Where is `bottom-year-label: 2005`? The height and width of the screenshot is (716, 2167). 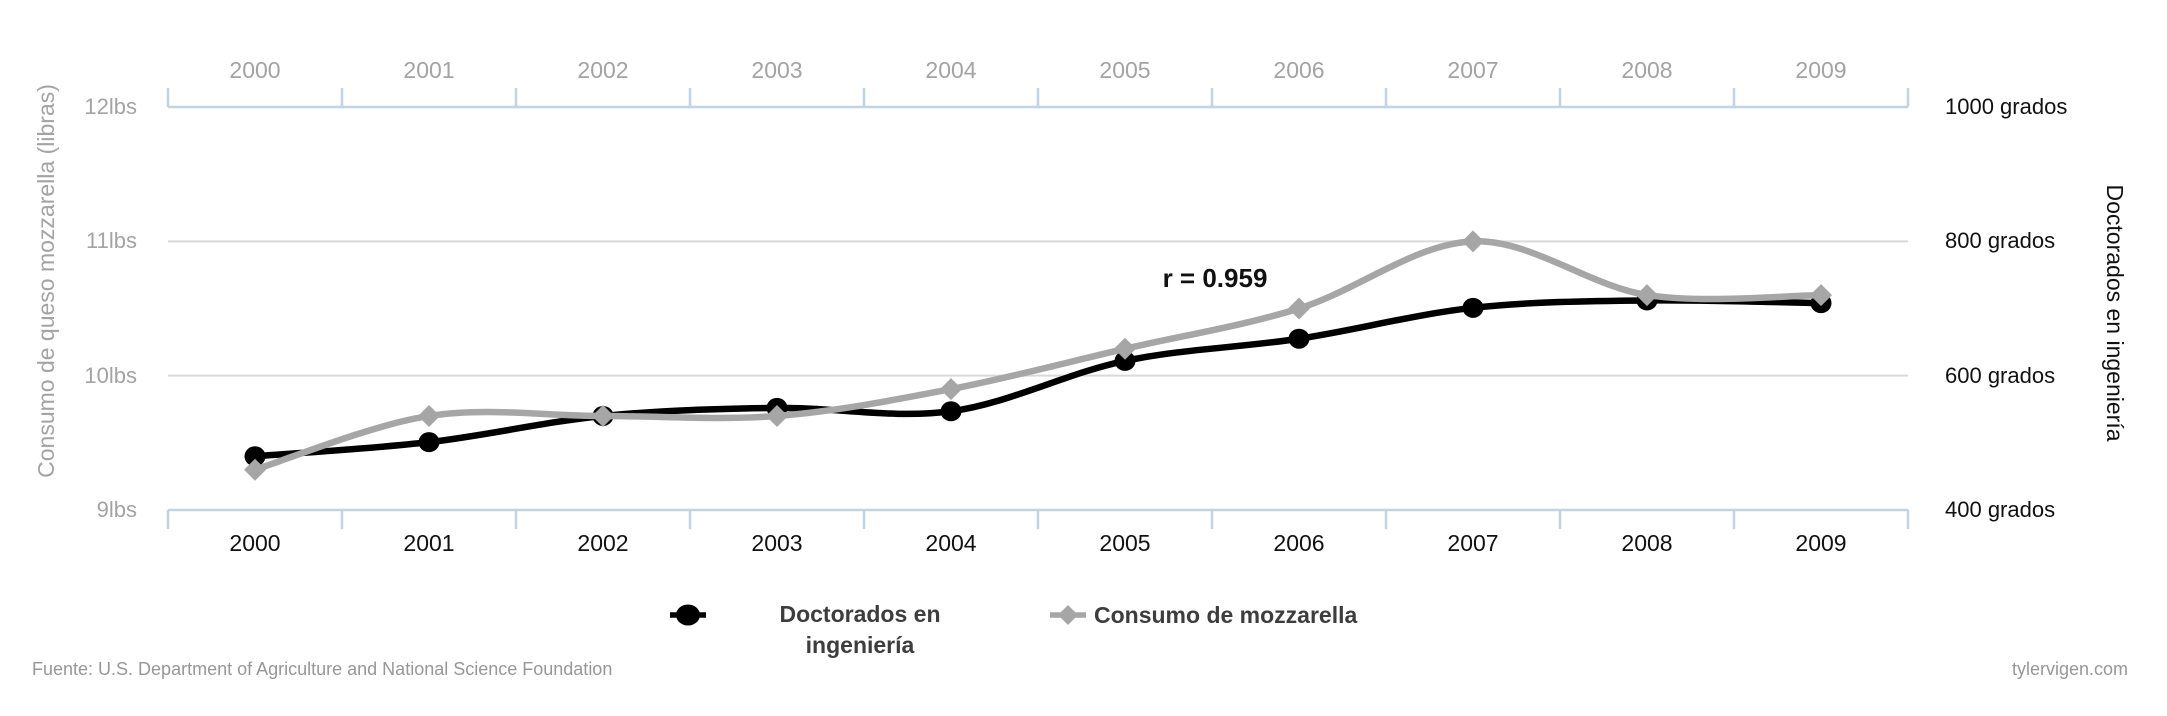 bottom-year-label: 2005 is located at coordinates (1124, 543).